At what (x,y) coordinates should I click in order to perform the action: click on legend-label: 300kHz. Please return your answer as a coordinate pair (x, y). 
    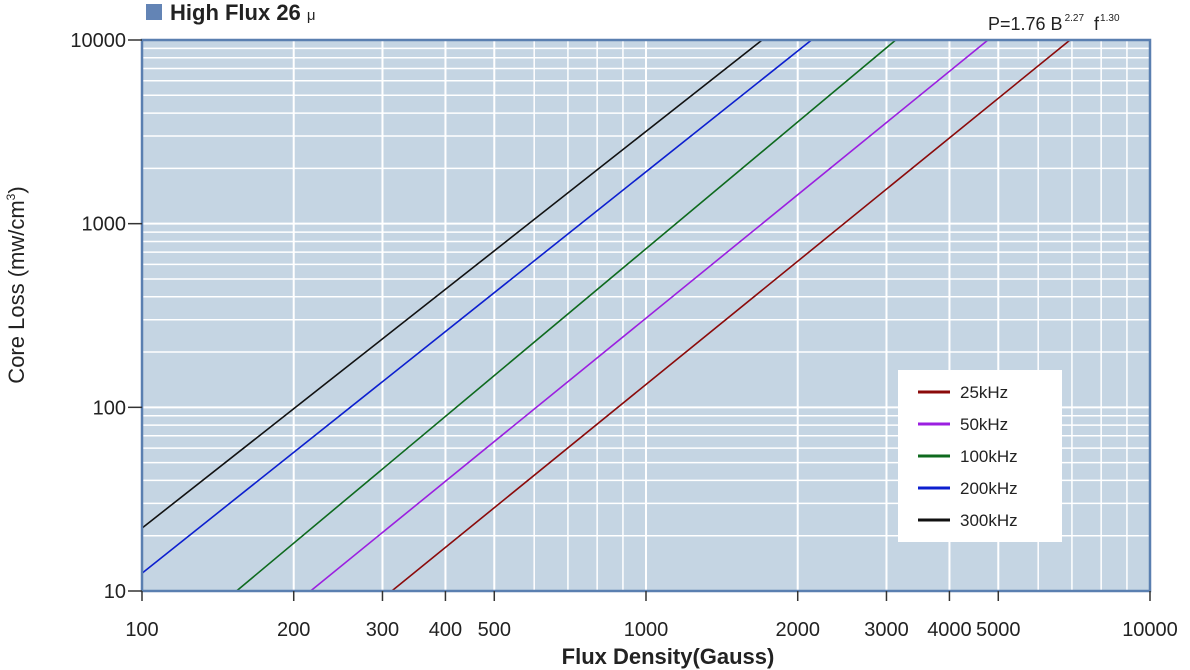
    Looking at the image, I should click on (989, 520).